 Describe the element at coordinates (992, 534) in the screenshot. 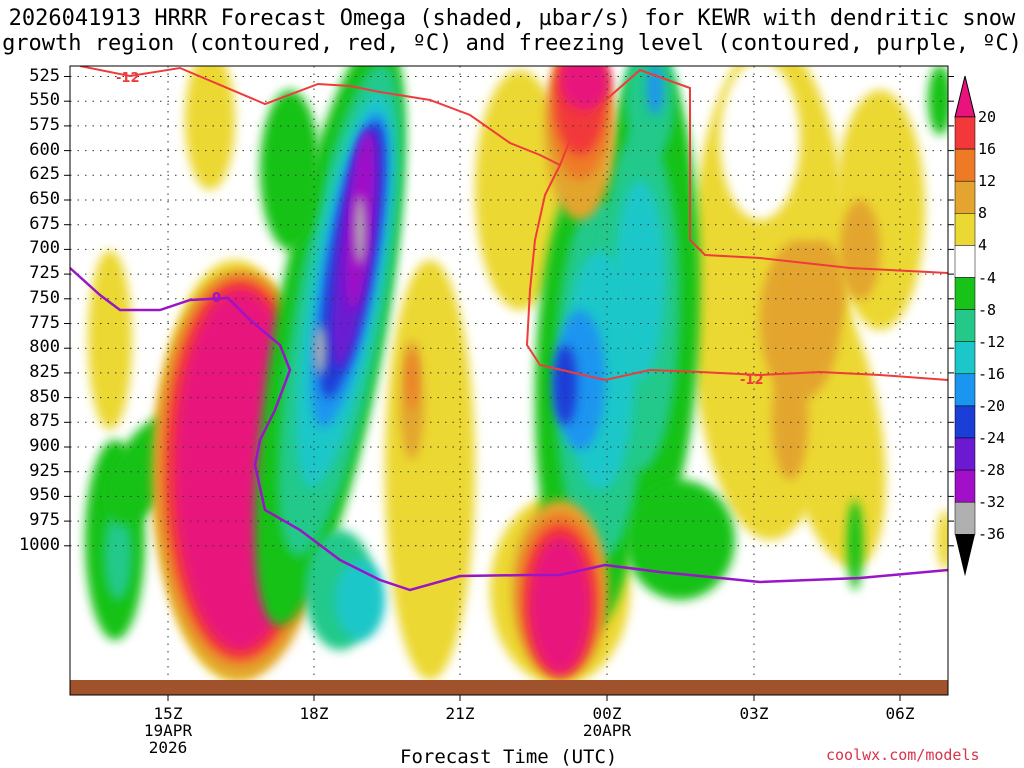

I see `colorbar-label: -36` at that location.